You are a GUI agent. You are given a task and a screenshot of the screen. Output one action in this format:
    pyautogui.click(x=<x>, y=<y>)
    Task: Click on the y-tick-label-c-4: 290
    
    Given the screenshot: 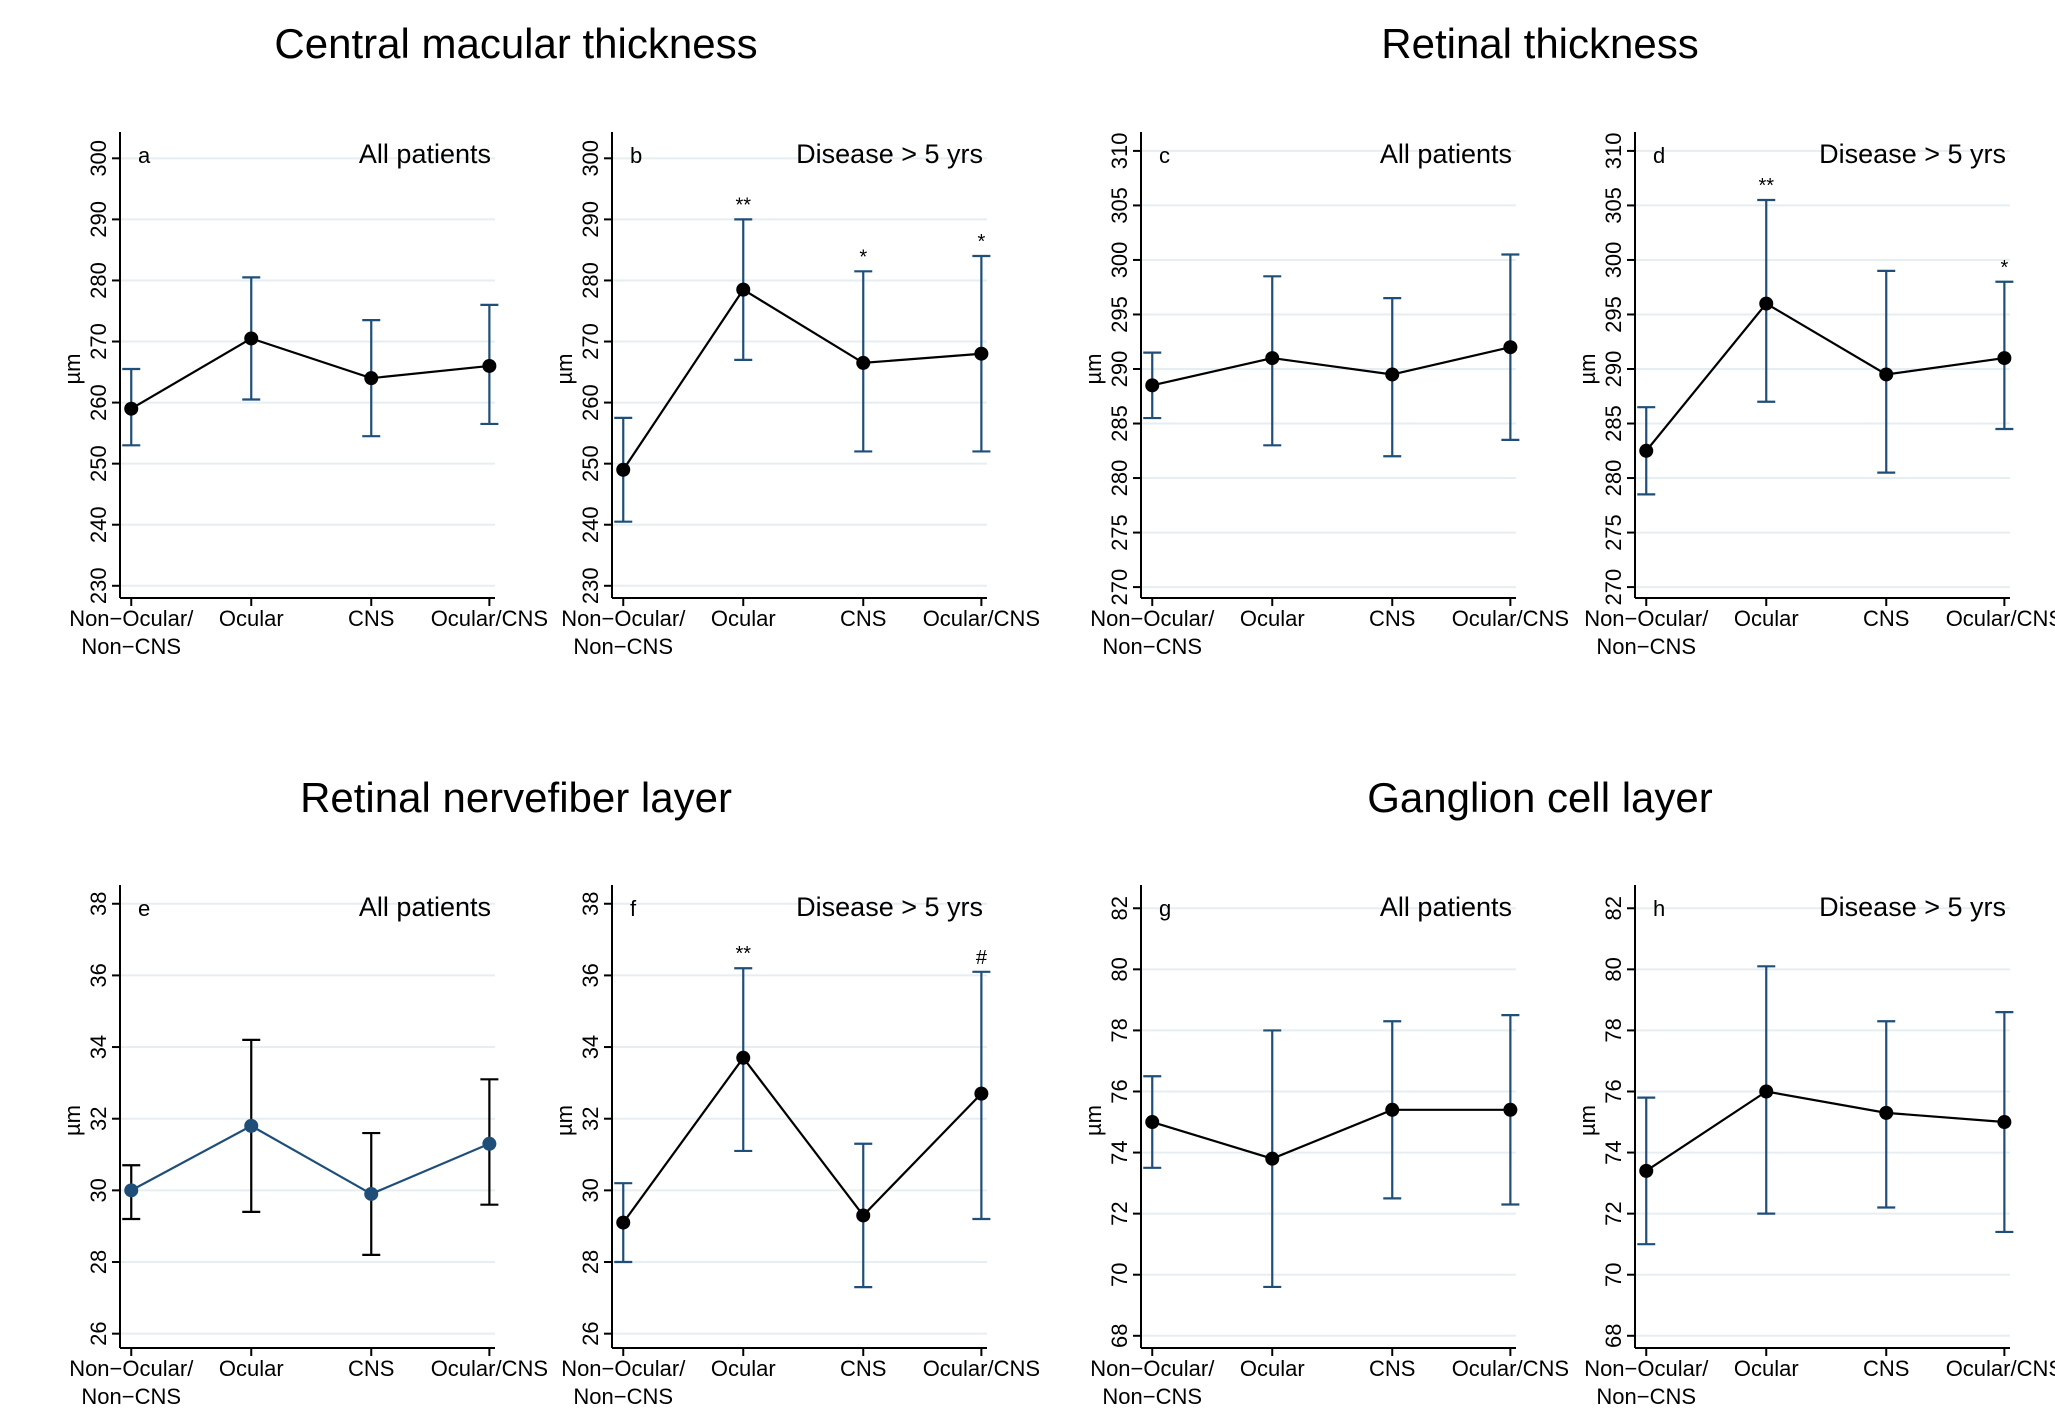 What is the action you would take?
    pyautogui.click(x=1119, y=369)
    